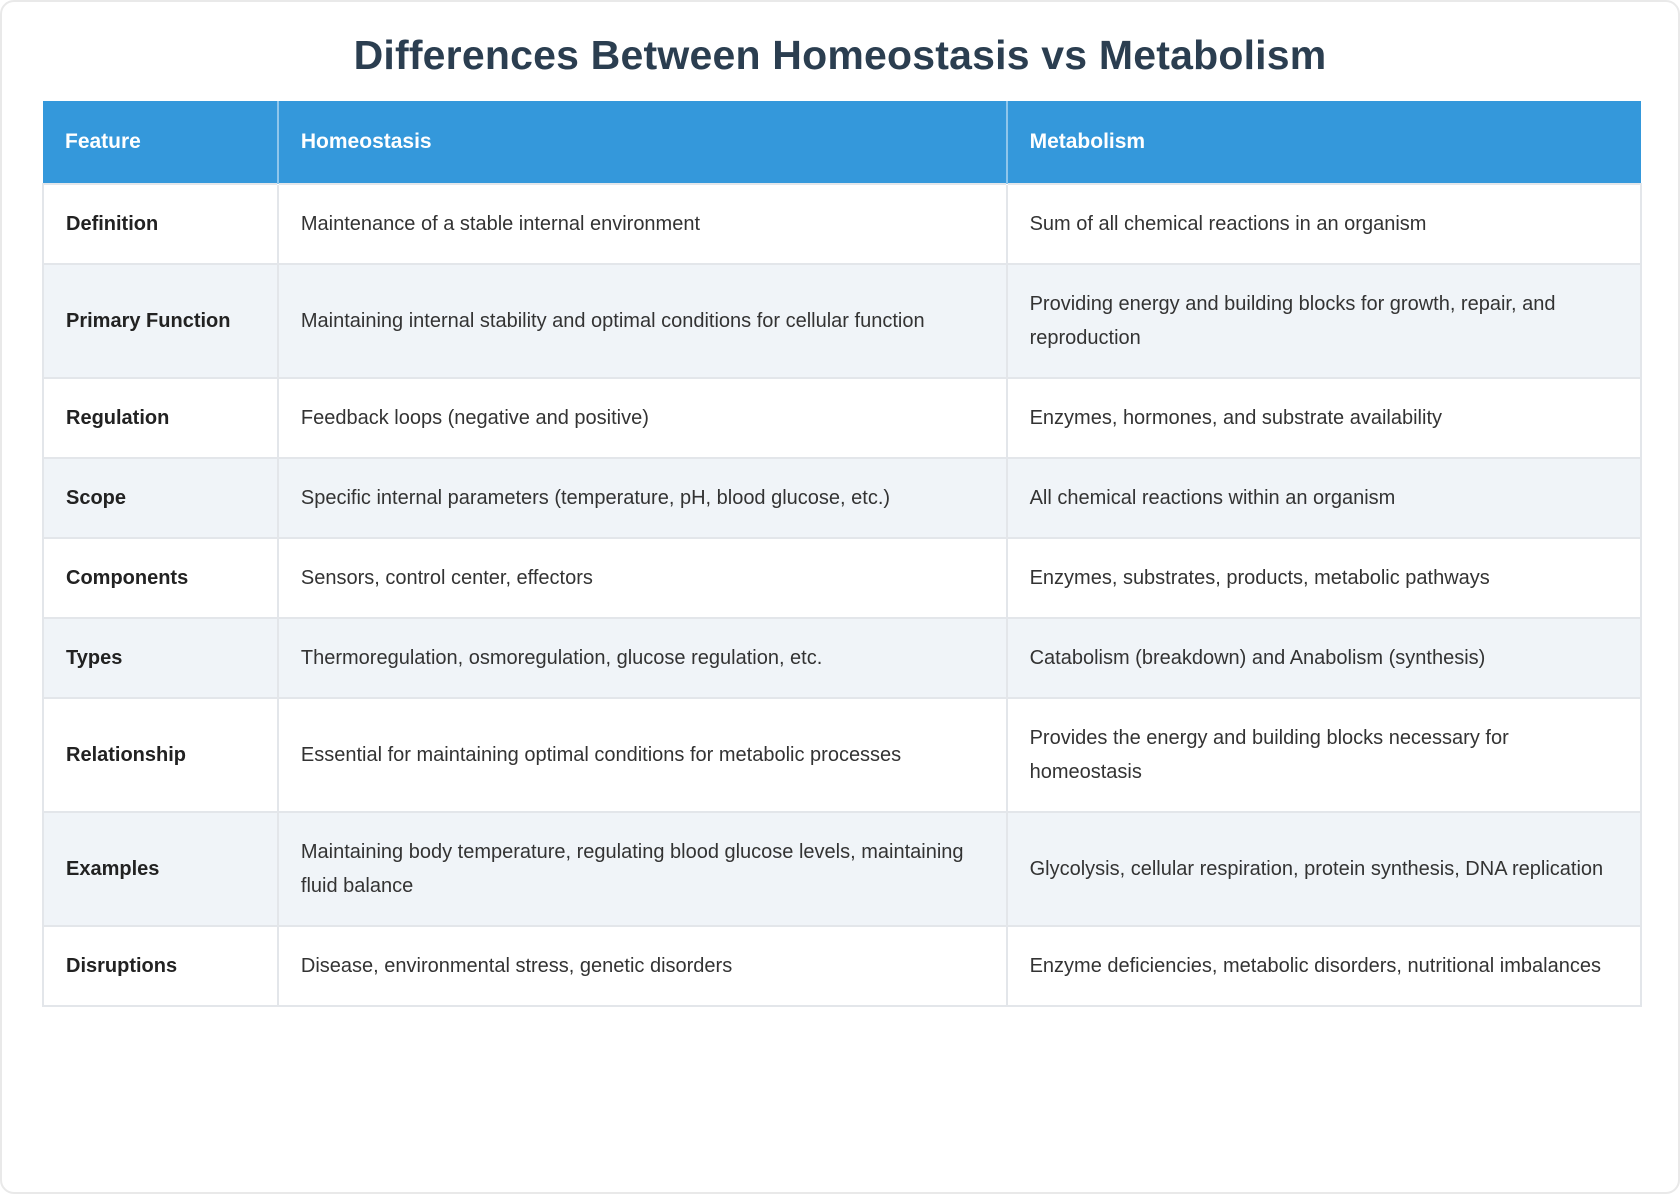 The image size is (1680, 1194). What do you see at coordinates (160, 578) in the screenshot?
I see `row-feature-cell: Components` at bounding box center [160, 578].